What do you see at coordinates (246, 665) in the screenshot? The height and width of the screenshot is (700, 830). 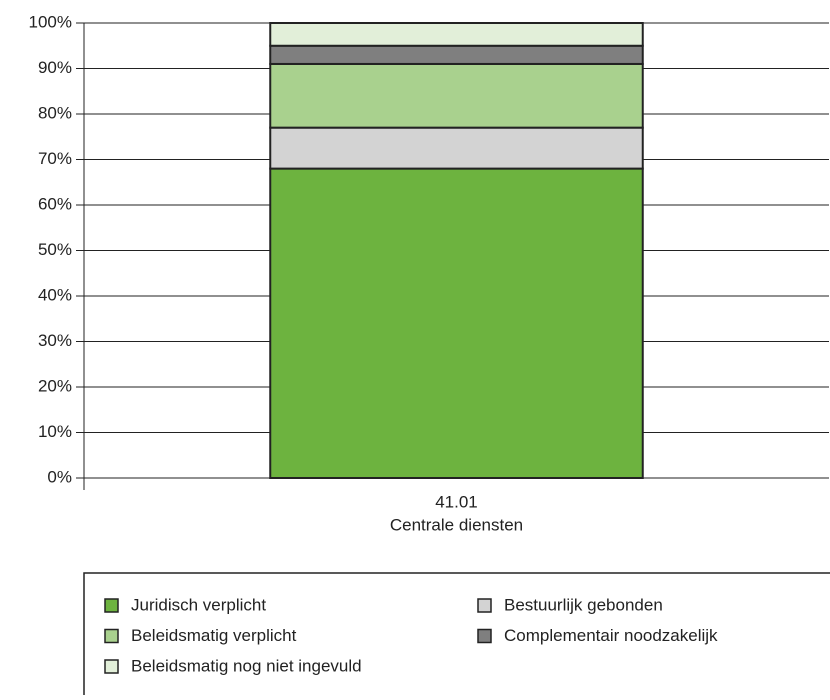 I see `legend-label: Beleidsmatig nog niet ingevuld` at bounding box center [246, 665].